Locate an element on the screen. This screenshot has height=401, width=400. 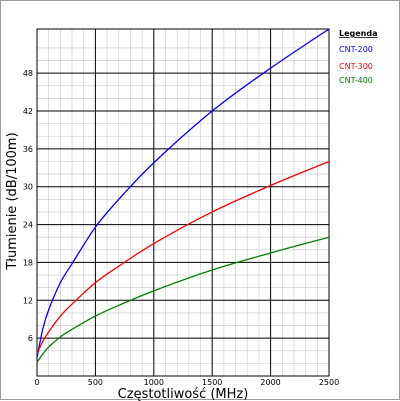
legend-title: Legenda is located at coordinates (358, 33).